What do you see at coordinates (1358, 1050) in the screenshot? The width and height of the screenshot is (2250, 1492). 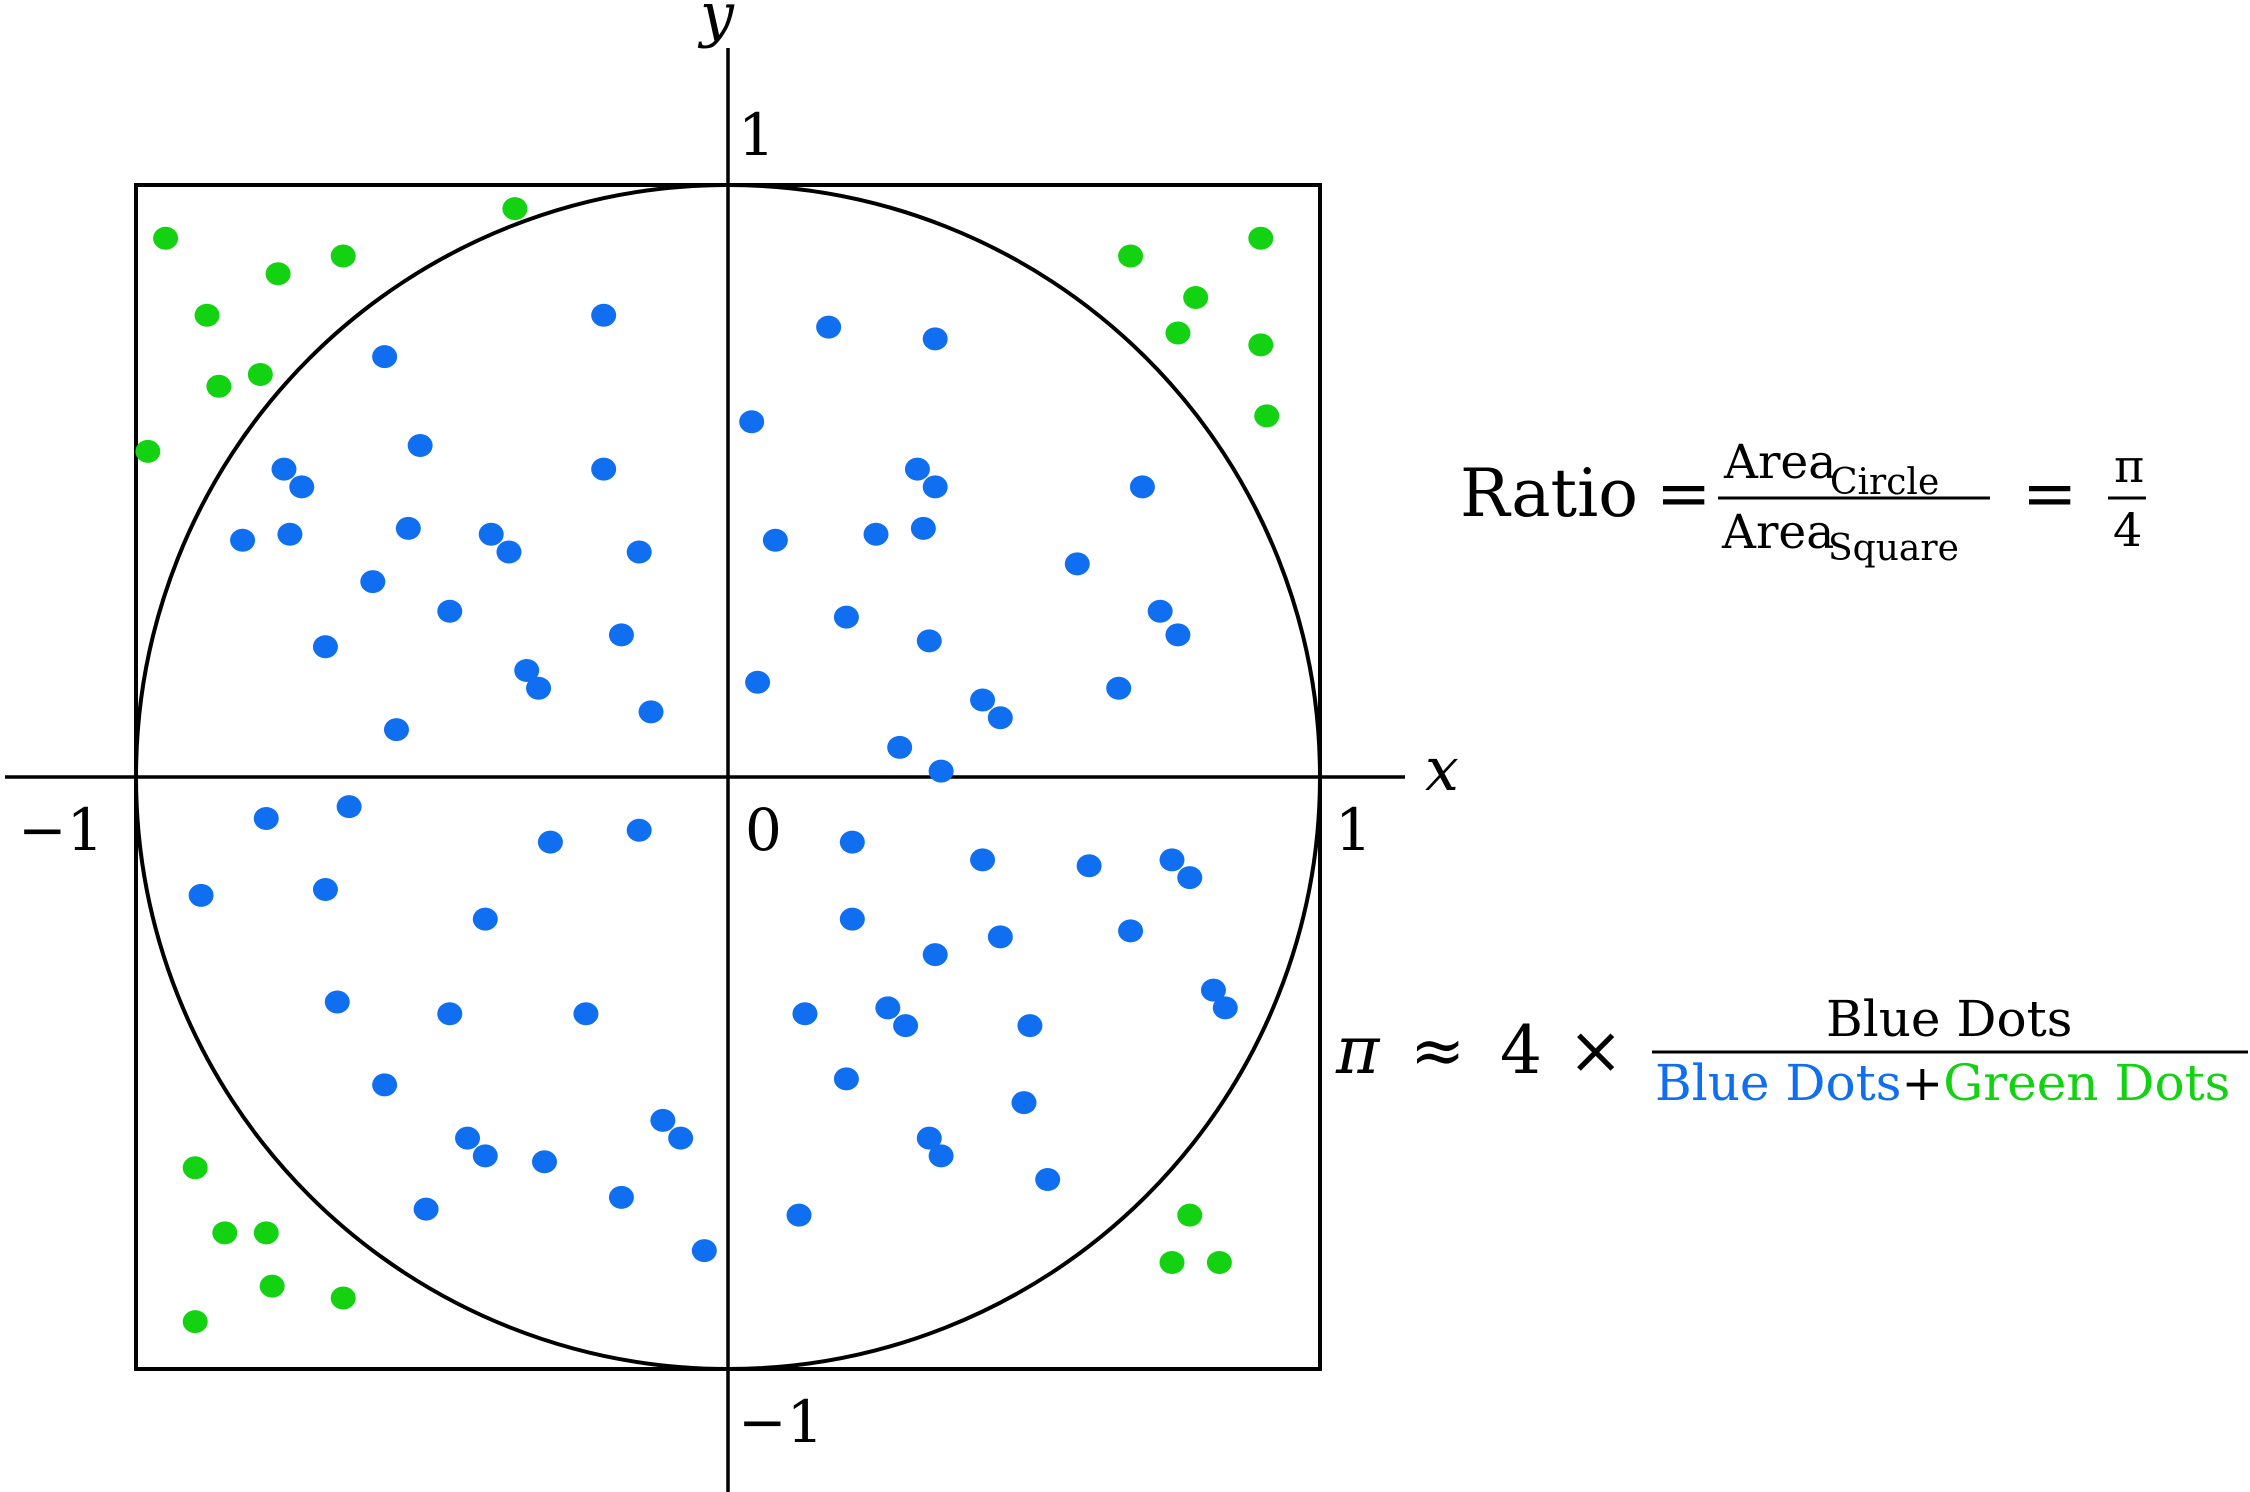 I see `pi-symbol: π` at bounding box center [1358, 1050].